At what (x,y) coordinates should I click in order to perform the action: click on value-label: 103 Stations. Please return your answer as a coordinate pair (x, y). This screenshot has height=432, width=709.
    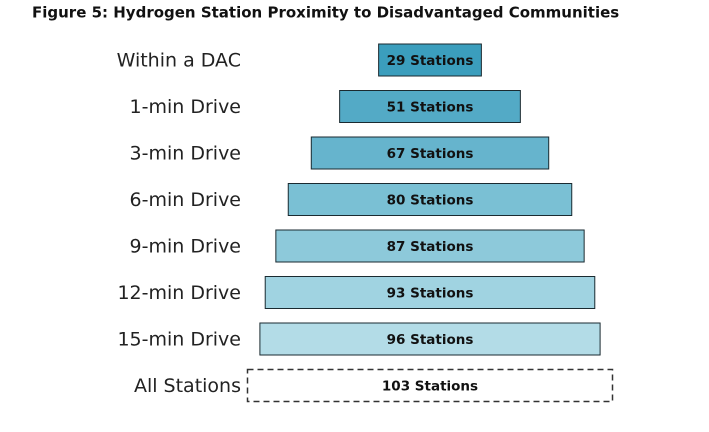
    Looking at the image, I should click on (430, 387).